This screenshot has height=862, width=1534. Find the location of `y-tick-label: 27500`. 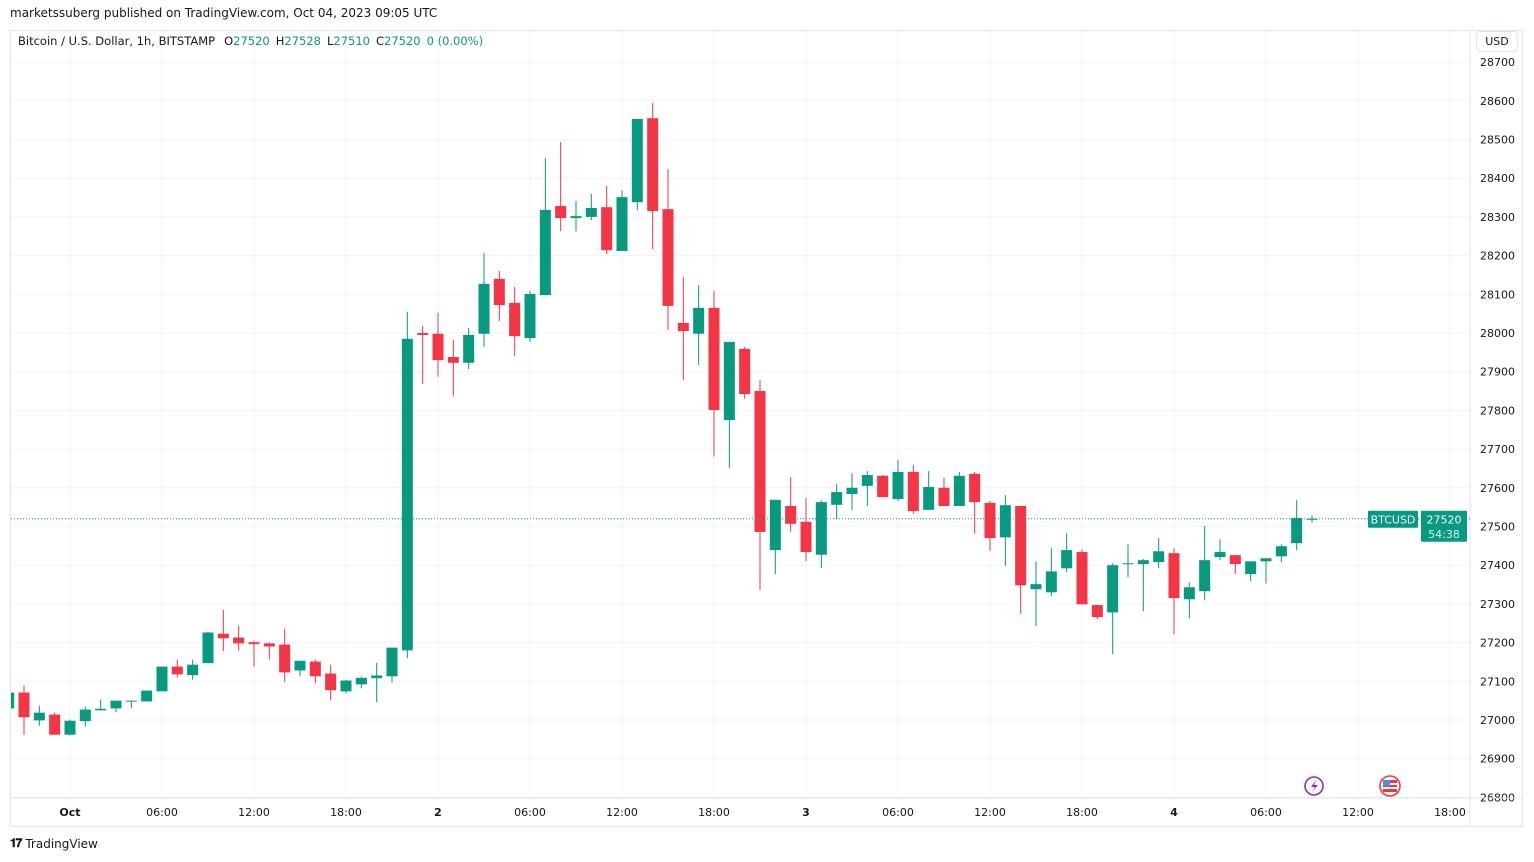

y-tick-label: 27500 is located at coordinates (1497, 527).